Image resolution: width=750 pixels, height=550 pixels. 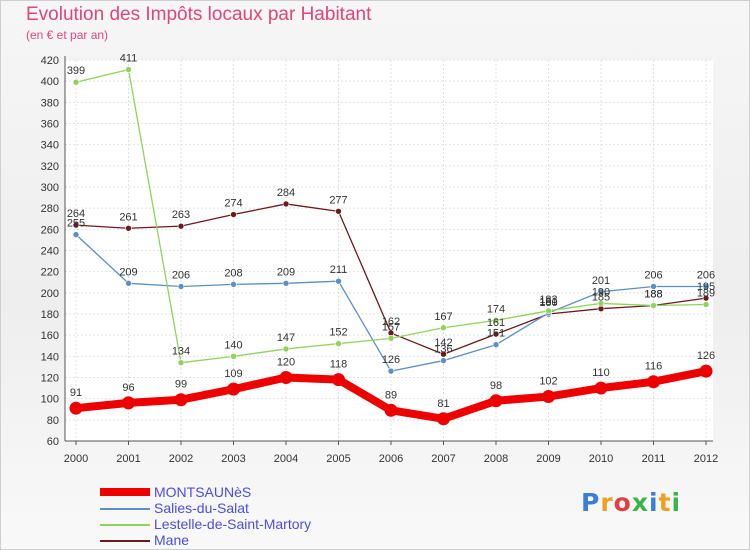 What do you see at coordinates (654, 459) in the screenshot?
I see `x-tick-label: 2011` at bounding box center [654, 459].